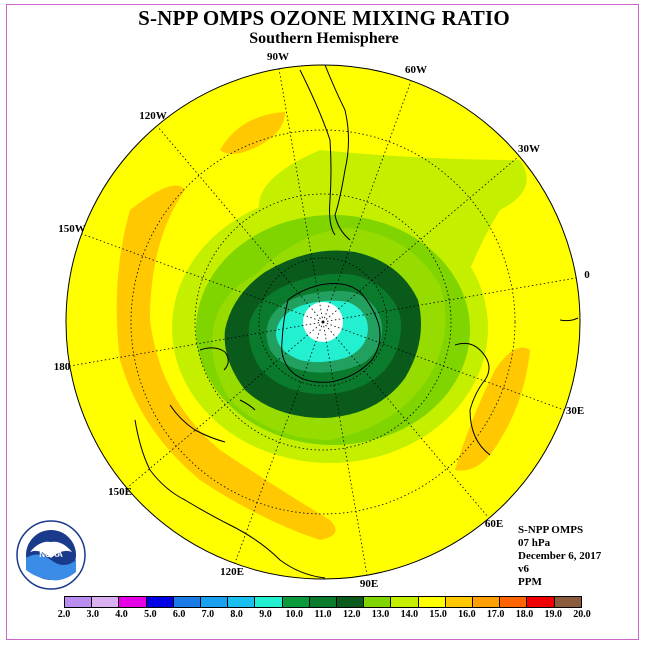  Describe the element at coordinates (352, 614) in the screenshot. I see `legend-tick-label: 12.0` at that location.